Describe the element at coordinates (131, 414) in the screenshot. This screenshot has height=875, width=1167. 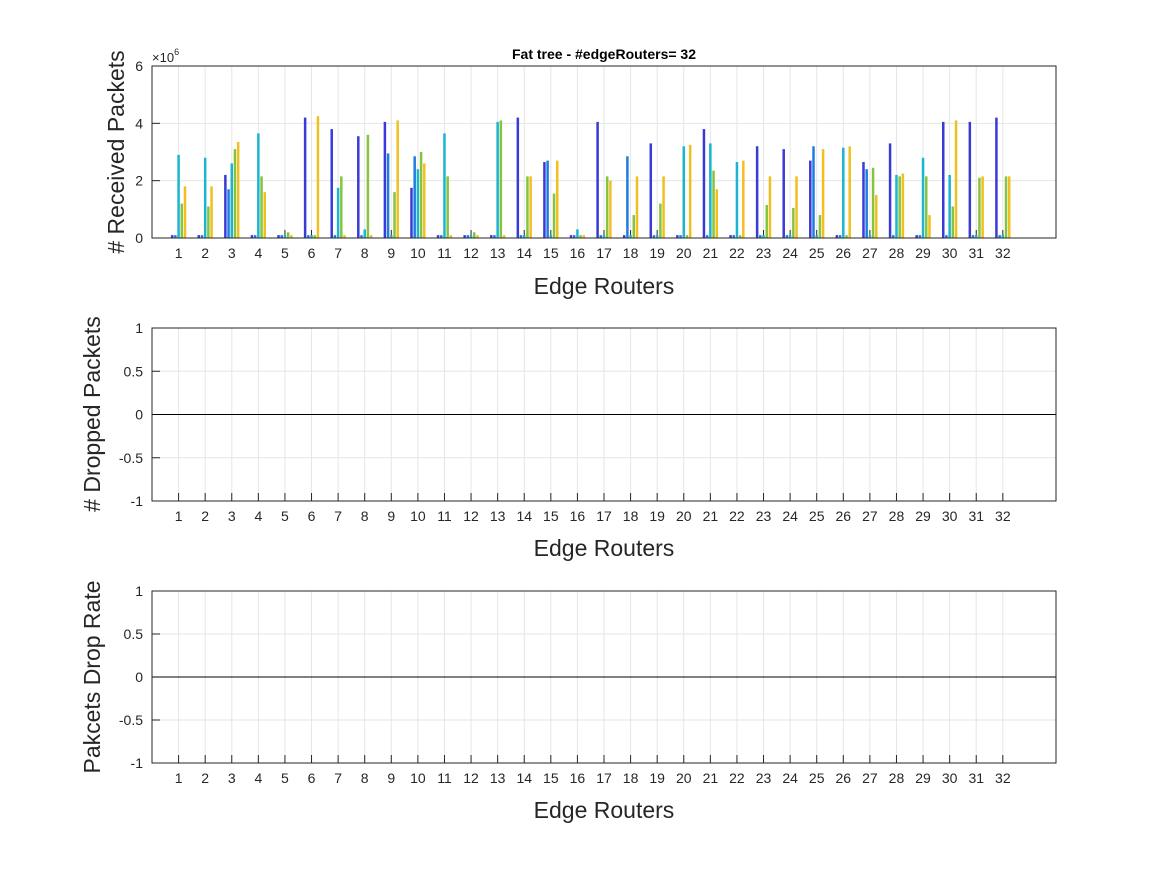
I see `y-tick-labels: -1 -0.5 0 0.5 1` at that location.